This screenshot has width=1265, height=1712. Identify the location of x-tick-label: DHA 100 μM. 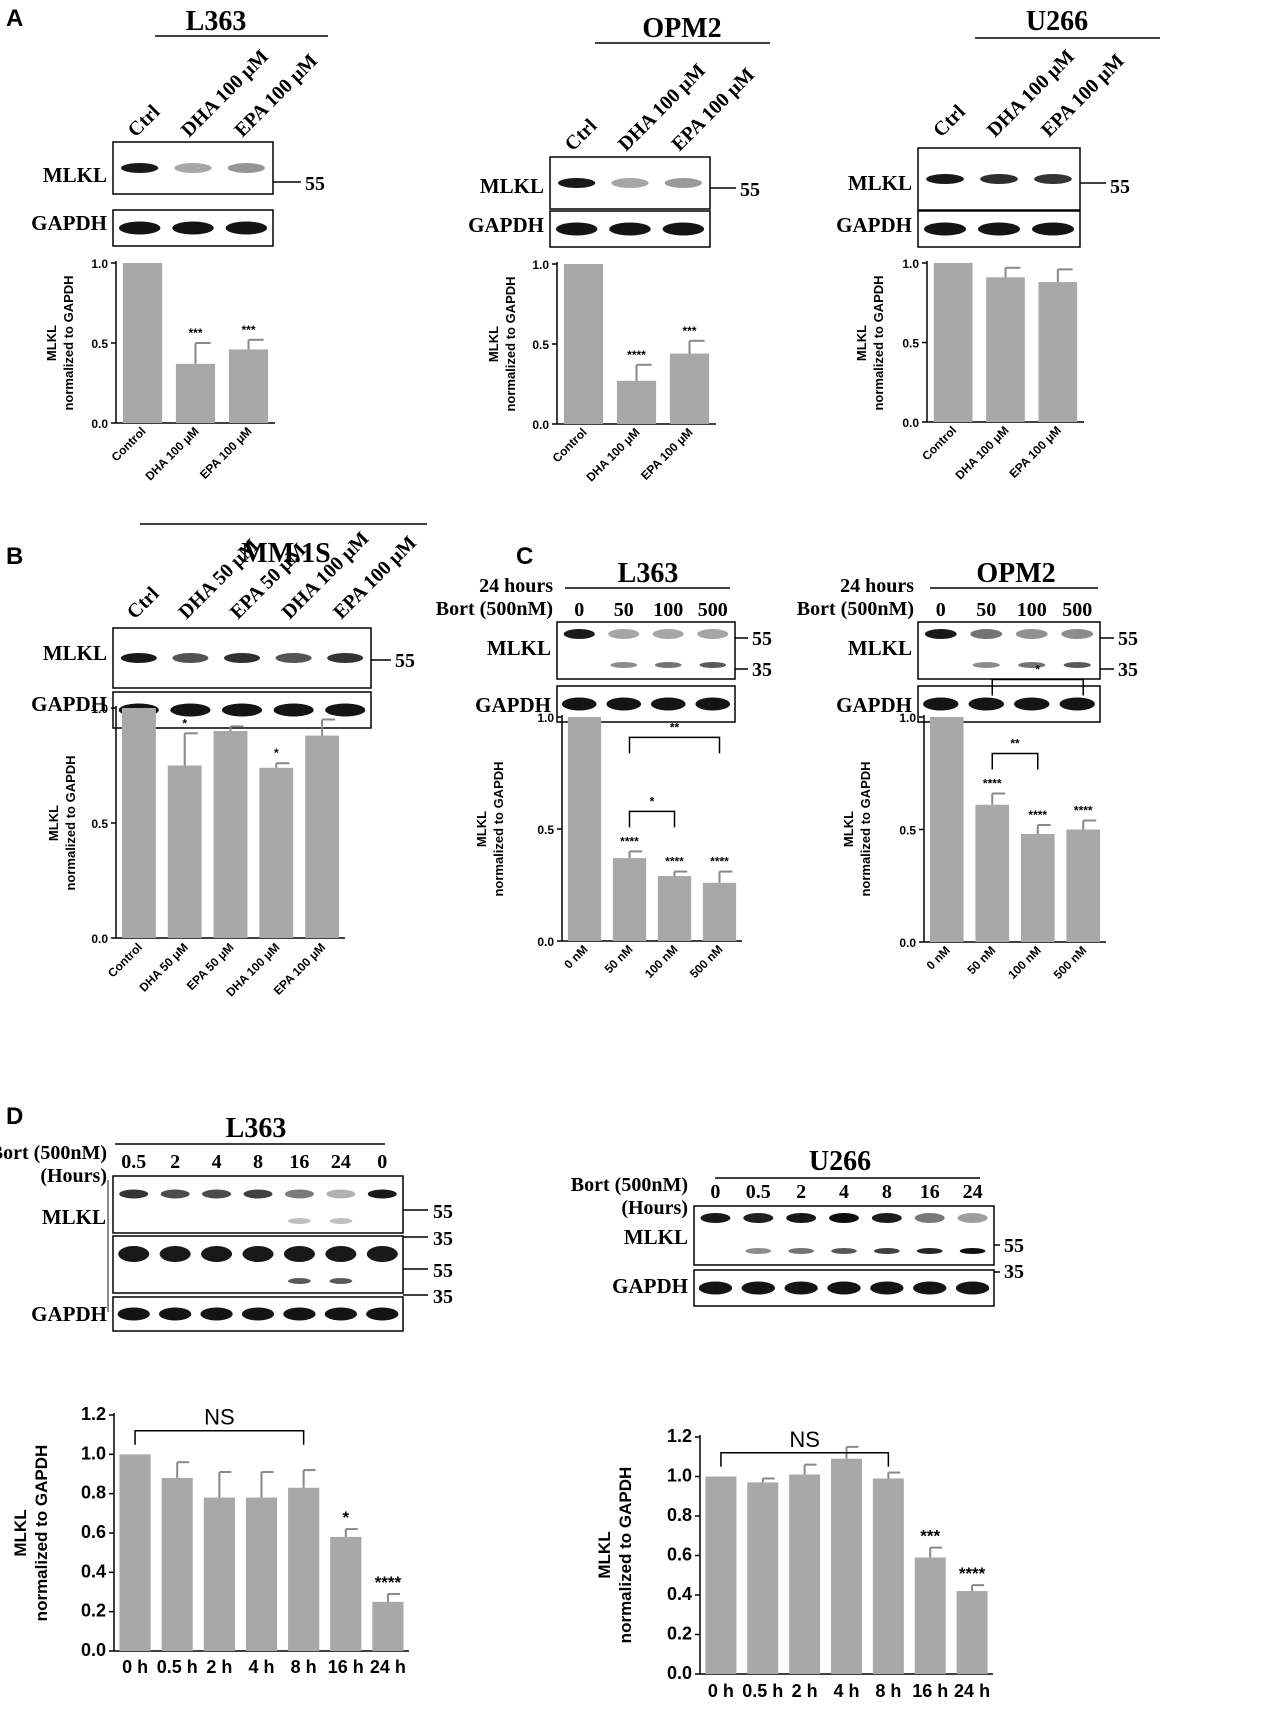
(982, 452).